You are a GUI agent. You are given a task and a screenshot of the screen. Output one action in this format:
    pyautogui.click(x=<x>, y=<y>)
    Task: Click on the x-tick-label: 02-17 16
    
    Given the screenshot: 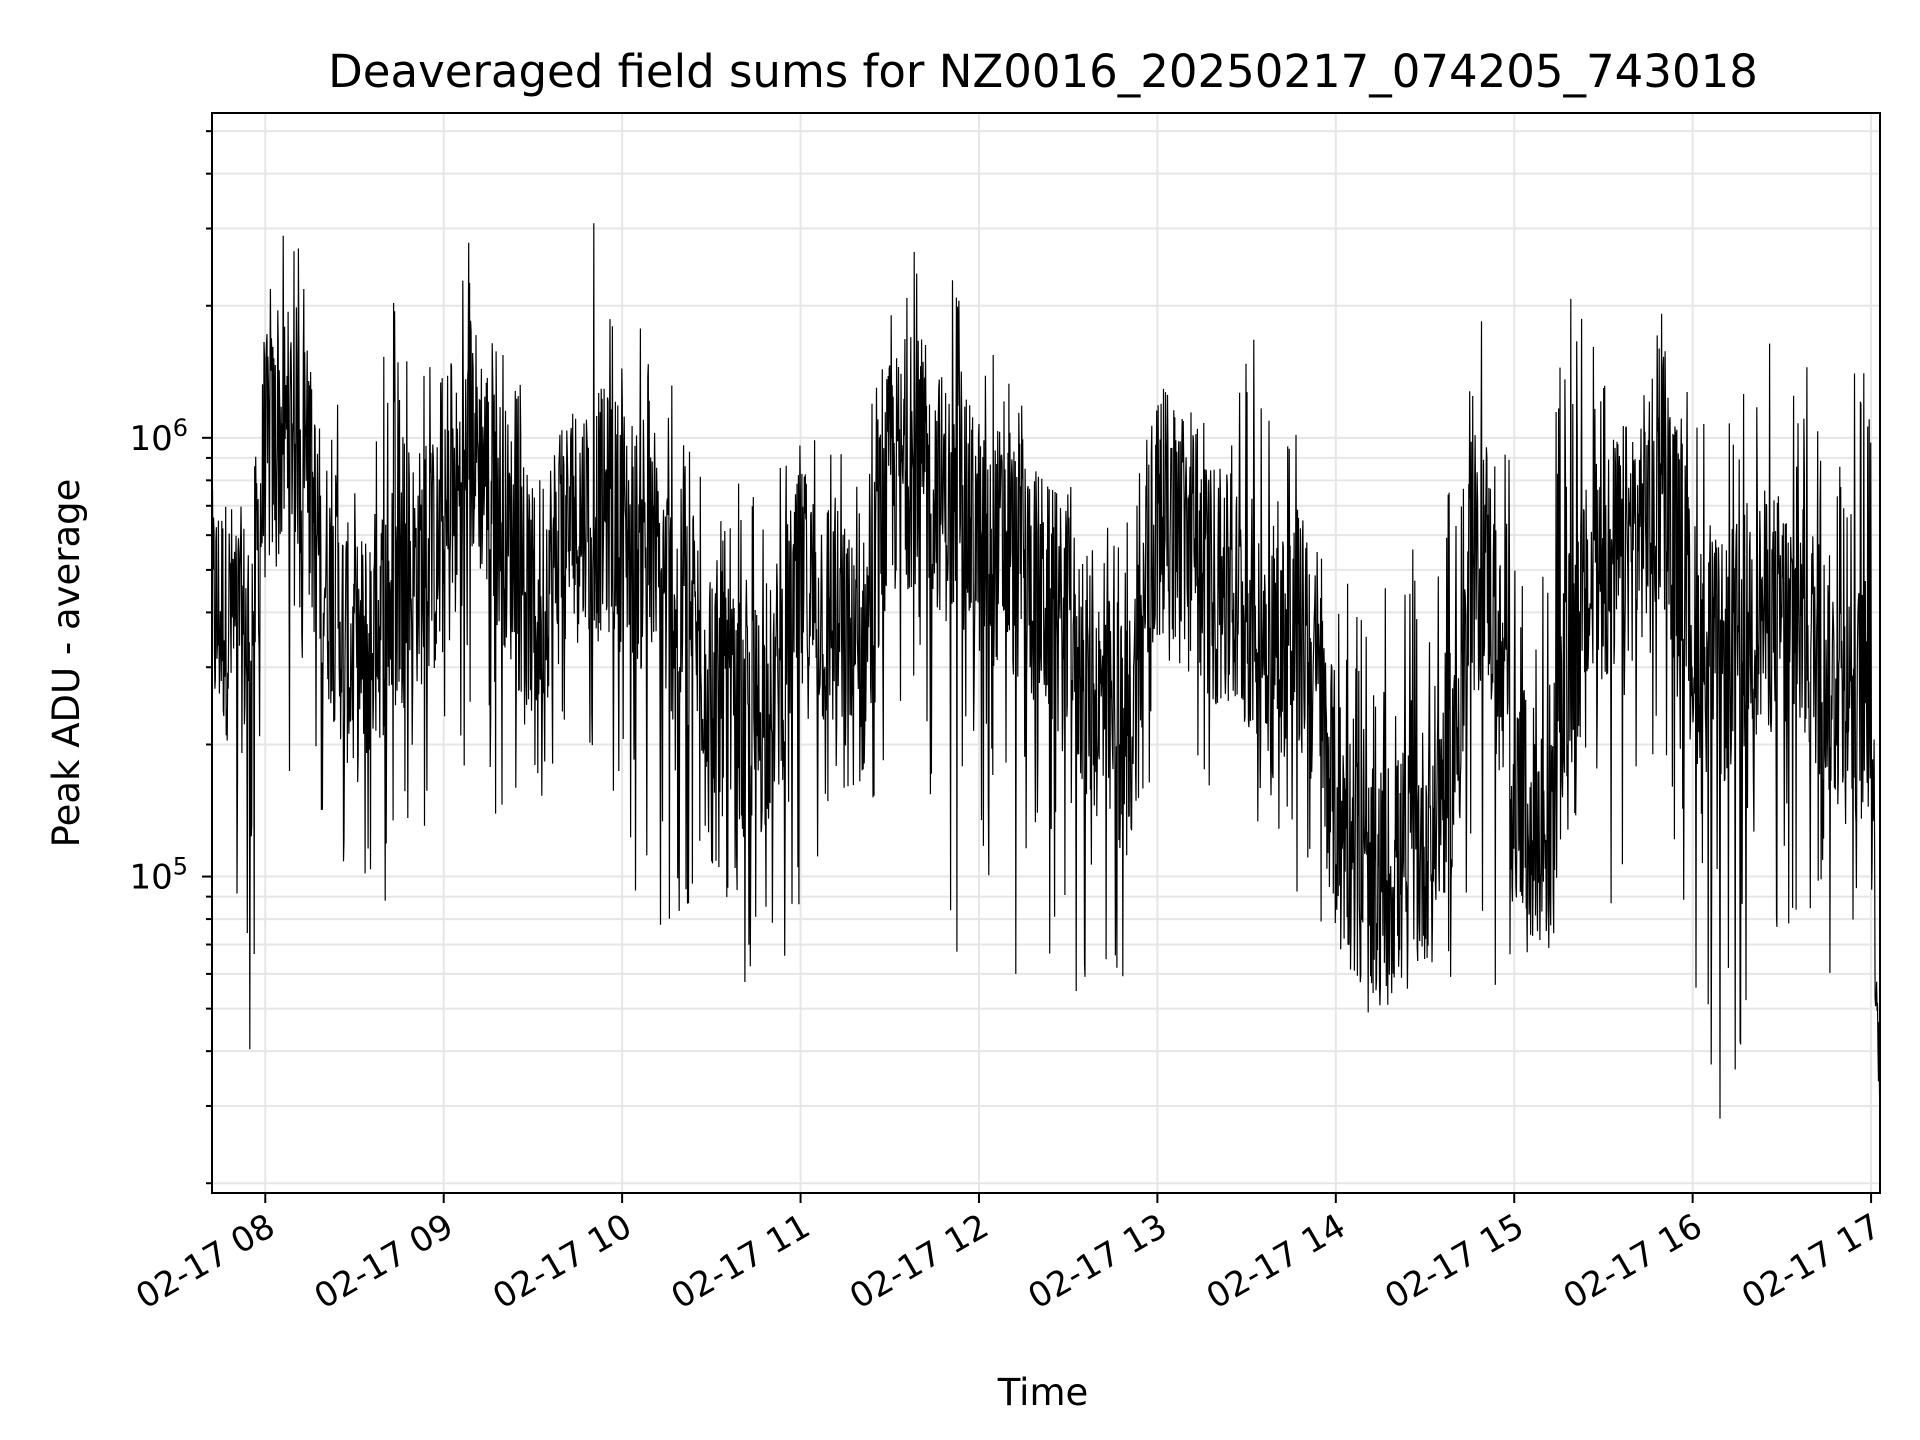 What is the action you would take?
    pyautogui.click(x=1633, y=1261)
    